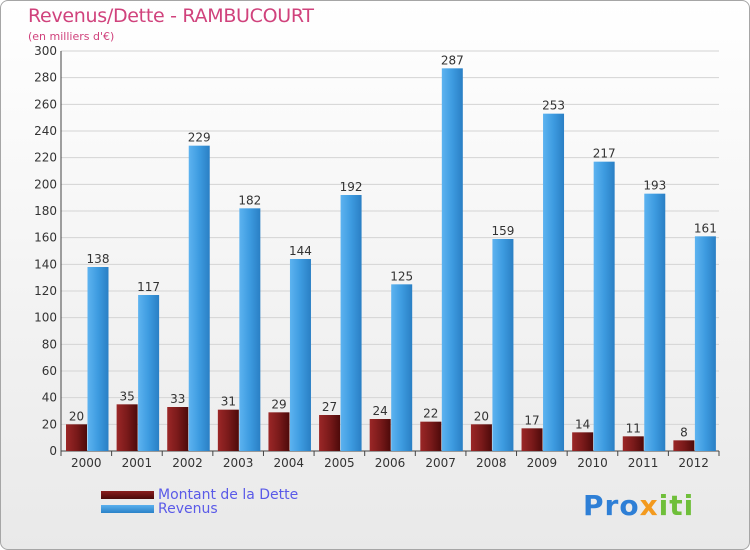 This screenshot has height=550, width=750. Describe the element at coordinates (553, 106) in the screenshot. I see `data-label-revenus: 253` at that location.